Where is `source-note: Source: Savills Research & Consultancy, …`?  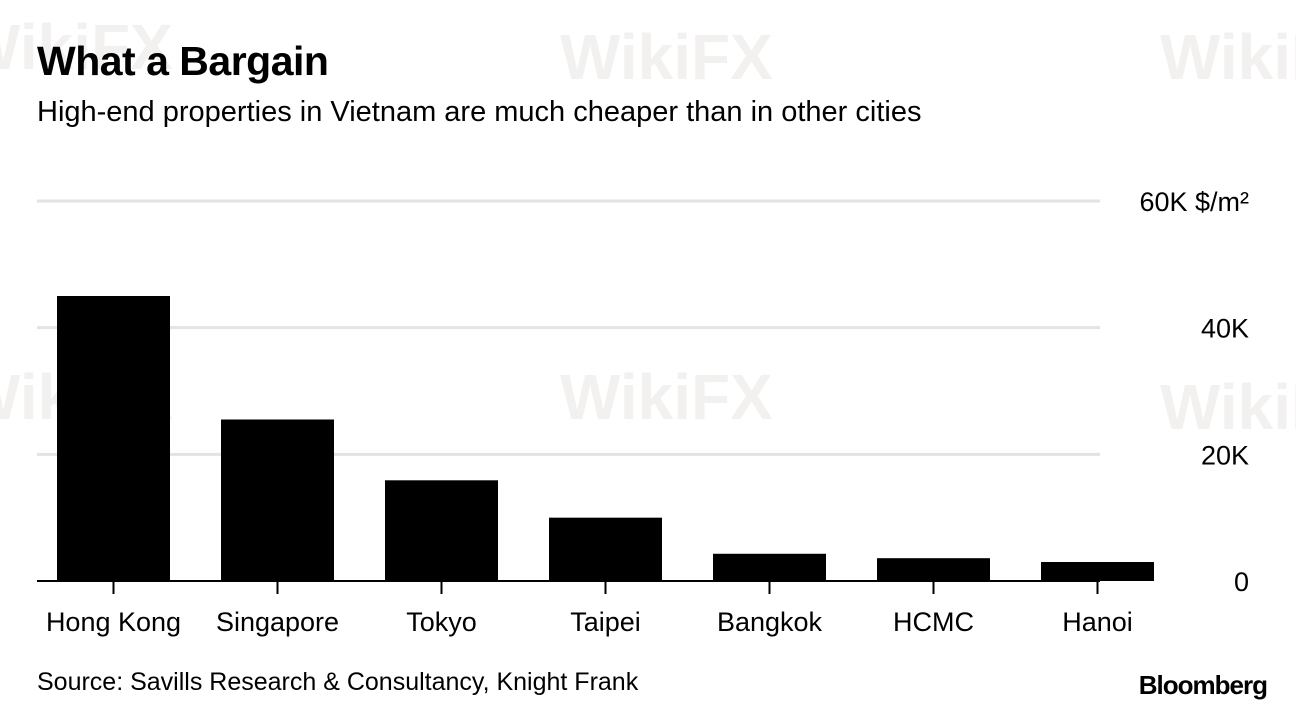
source-note: Source: Savills Research & Consultancy, … is located at coordinates (338, 682).